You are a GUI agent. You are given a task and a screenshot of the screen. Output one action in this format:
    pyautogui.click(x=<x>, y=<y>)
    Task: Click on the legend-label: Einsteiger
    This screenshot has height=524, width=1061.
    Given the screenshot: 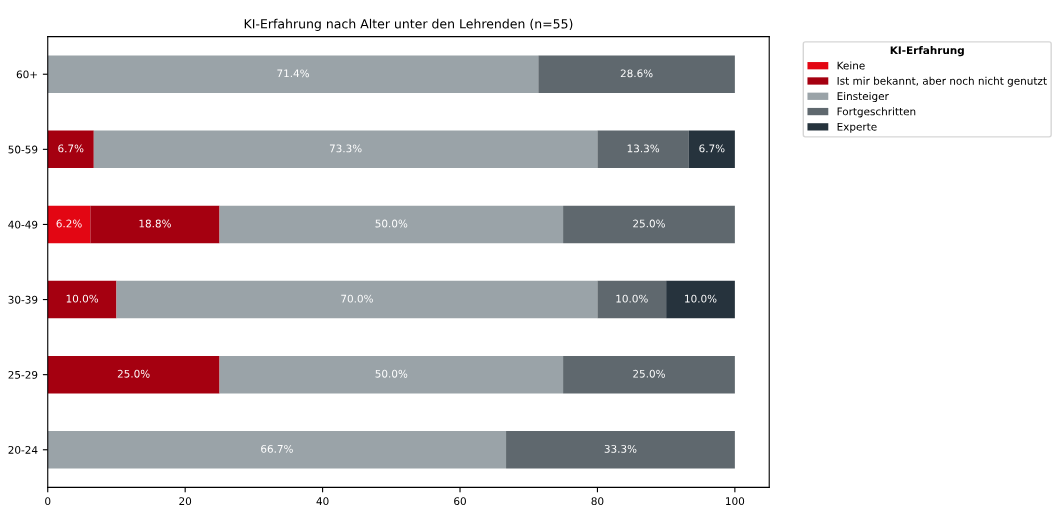 What is the action you would take?
    pyautogui.click(x=863, y=97)
    